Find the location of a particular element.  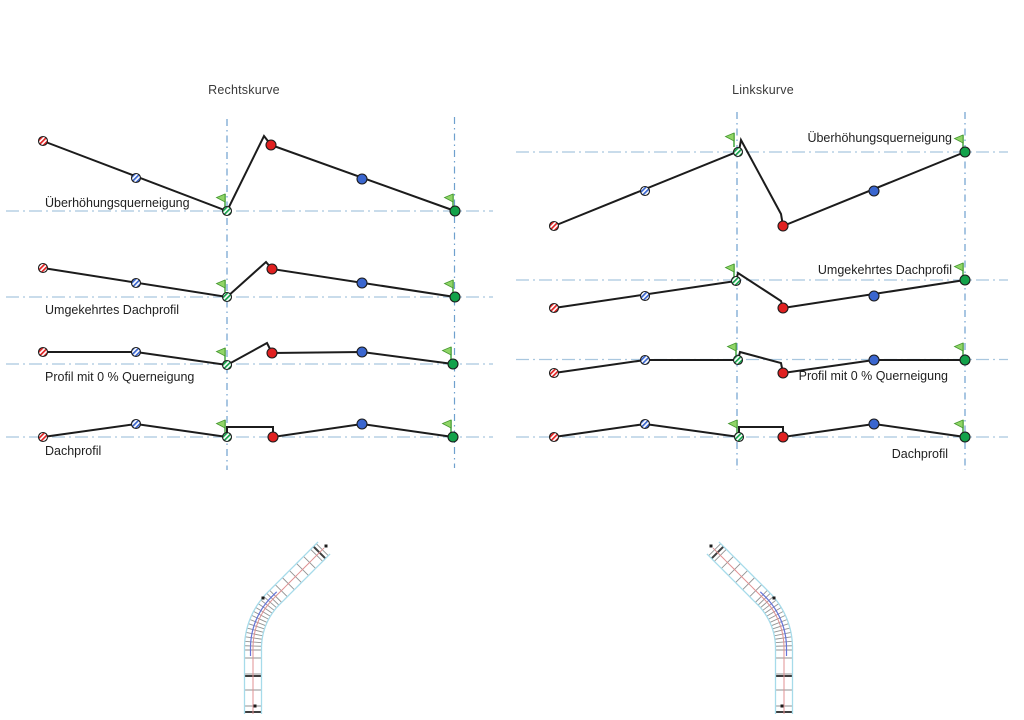

label-umgekehrtes-dachprofil-right: Umgekehrtes Dachprofil is located at coordinates (884, 270).